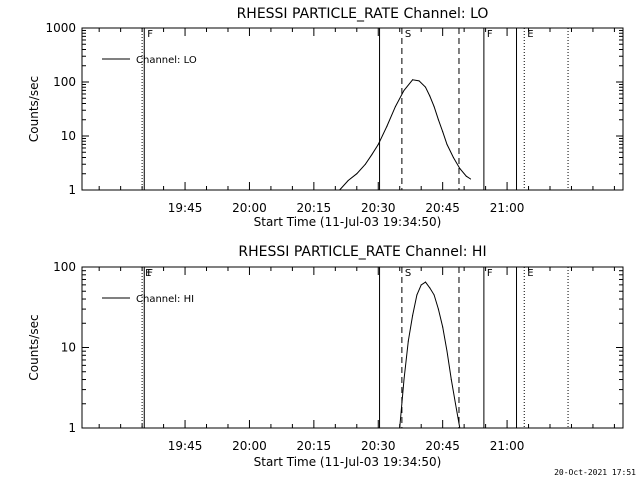 The width and height of the screenshot is (640, 480). Describe the element at coordinates (595, 472) in the screenshot. I see `footer-timestamp: 20-Oct-2021 17:51` at that location.